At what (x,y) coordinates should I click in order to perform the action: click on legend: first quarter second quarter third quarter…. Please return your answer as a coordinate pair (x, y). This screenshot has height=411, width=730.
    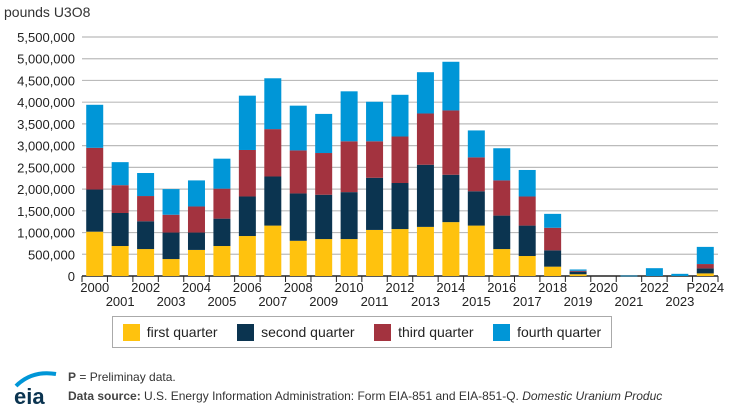
    Looking at the image, I should click on (362, 332).